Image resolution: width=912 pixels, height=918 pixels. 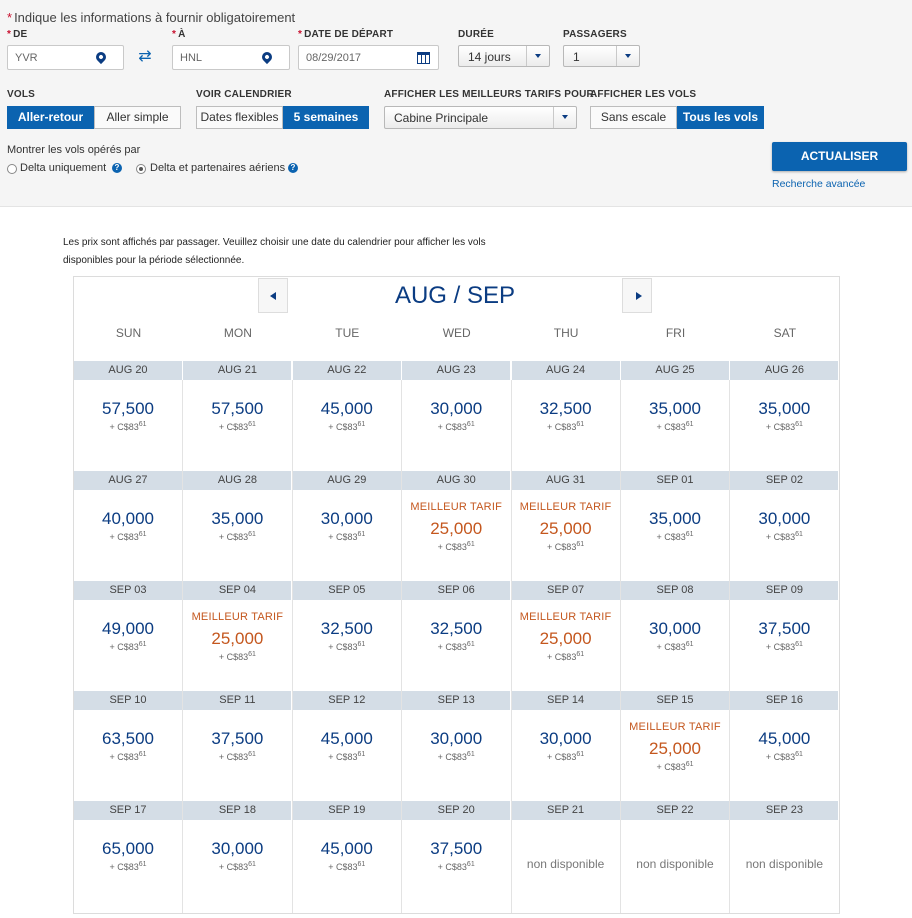 What do you see at coordinates (601, 56) in the screenshot?
I see `passengers-select: 1` at bounding box center [601, 56].